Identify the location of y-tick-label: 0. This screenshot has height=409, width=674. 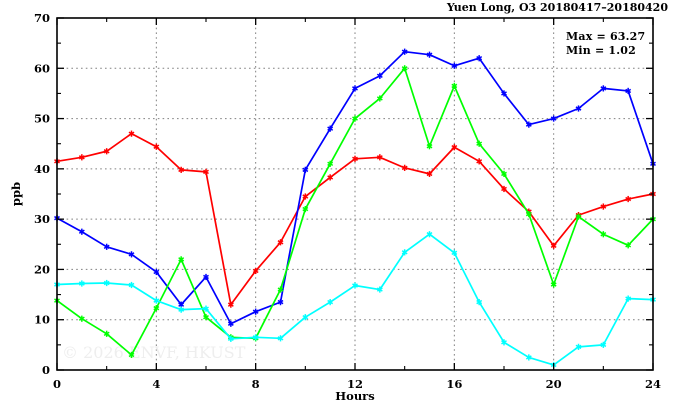
(46, 370).